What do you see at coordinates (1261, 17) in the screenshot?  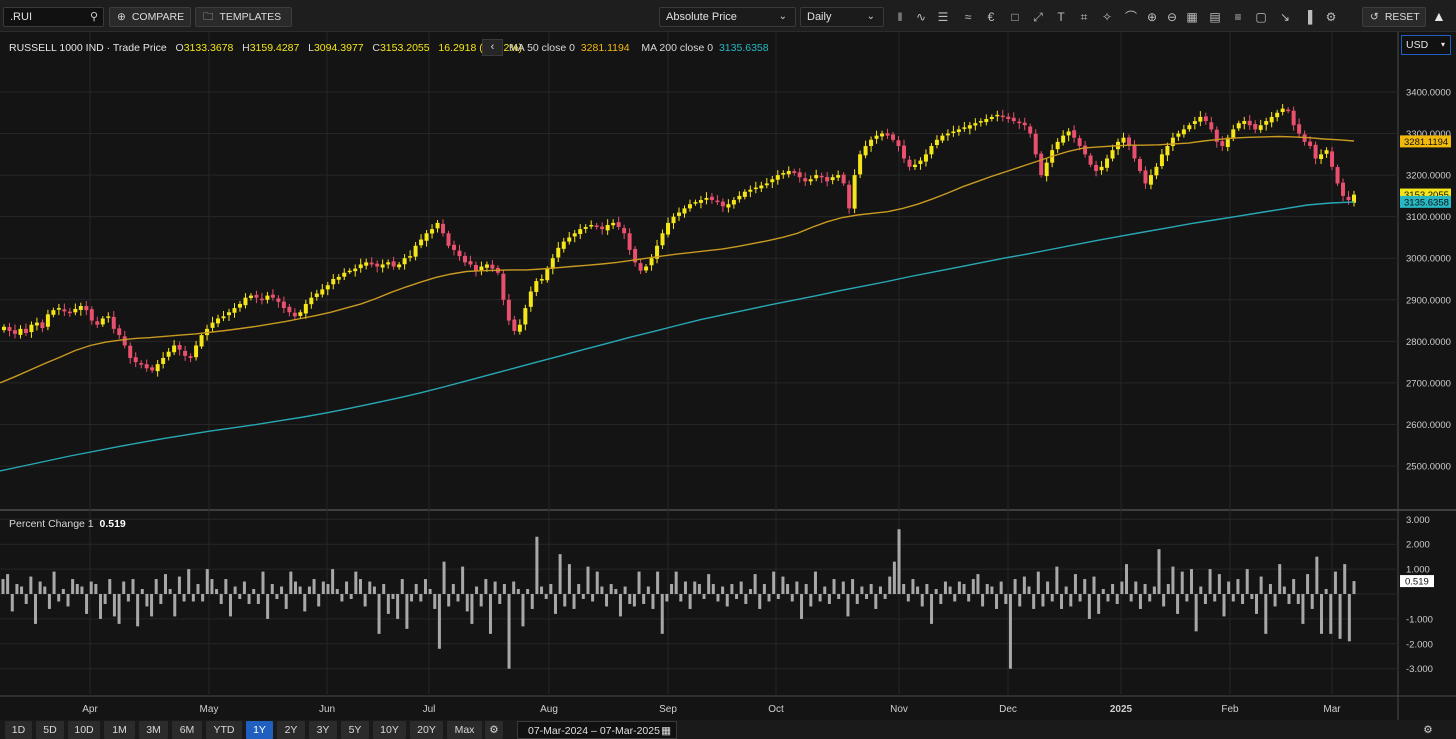 I see `box-icon: ▢` at bounding box center [1261, 17].